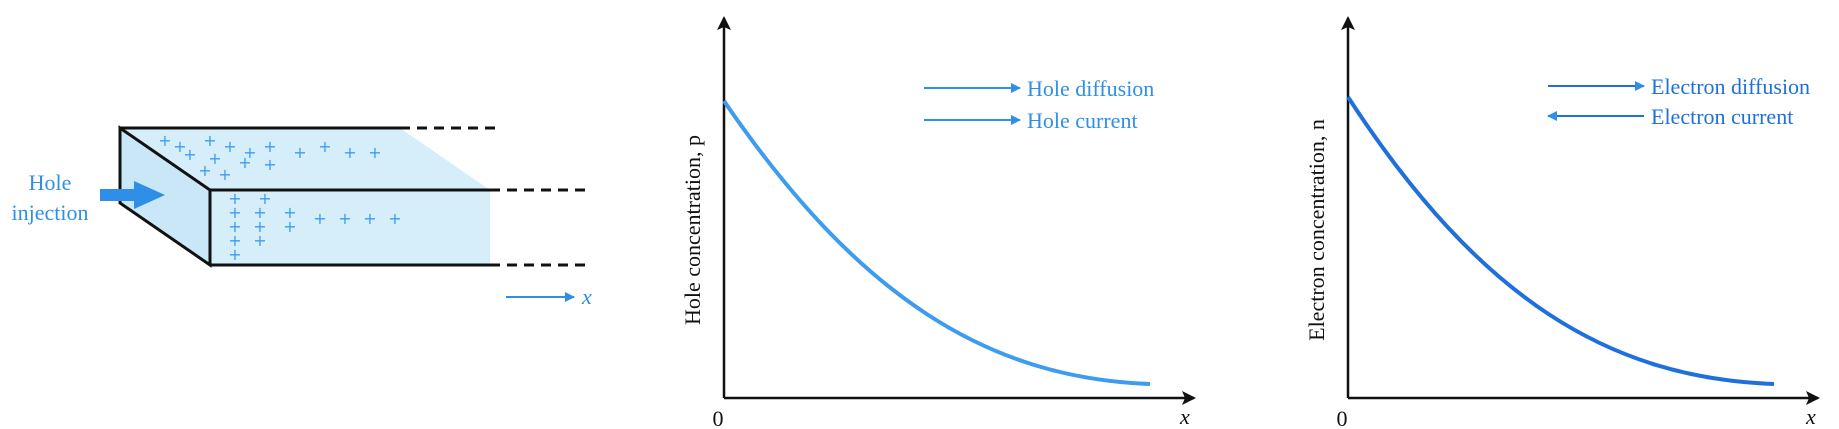 The width and height of the screenshot is (1839, 429). What do you see at coordinates (1184, 416) in the screenshot?
I see `hole-x-label: x` at bounding box center [1184, 416].